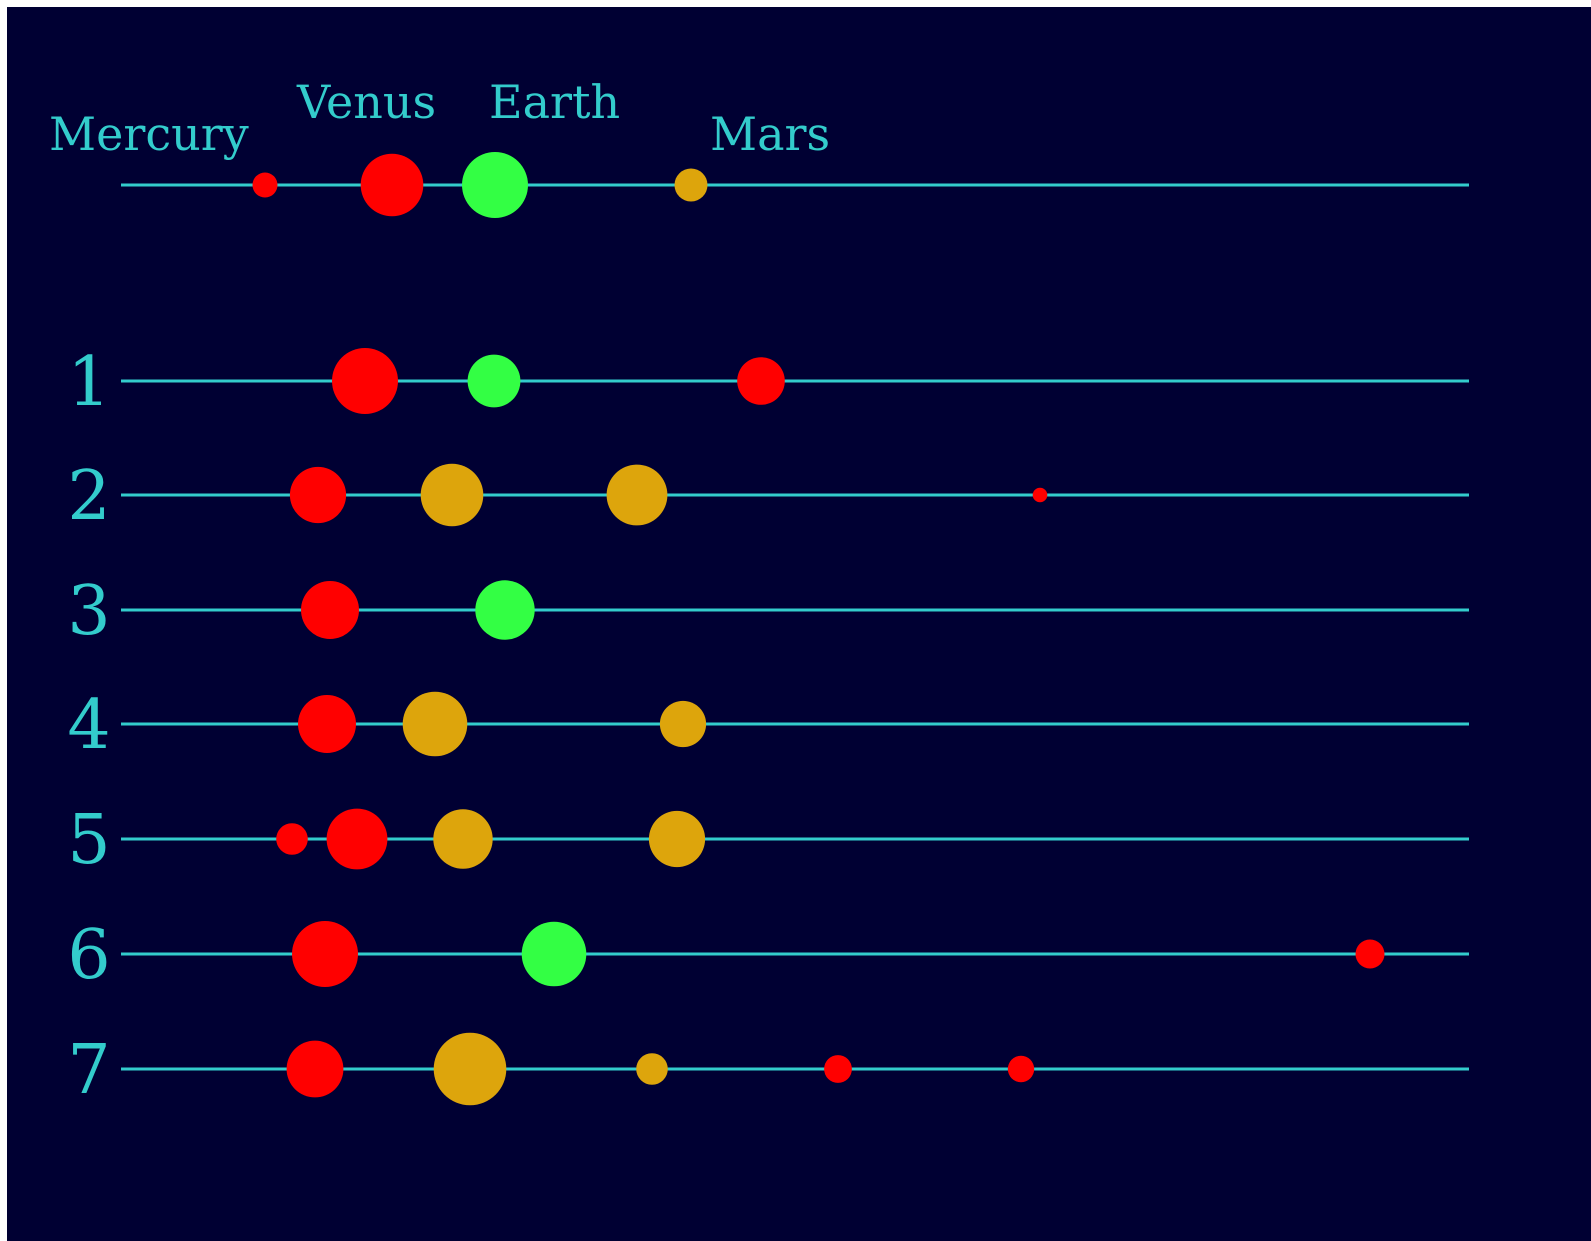 This screenshot has width=1591, height=1241. I want to click on reference-planet-venus, so click(392, 185).